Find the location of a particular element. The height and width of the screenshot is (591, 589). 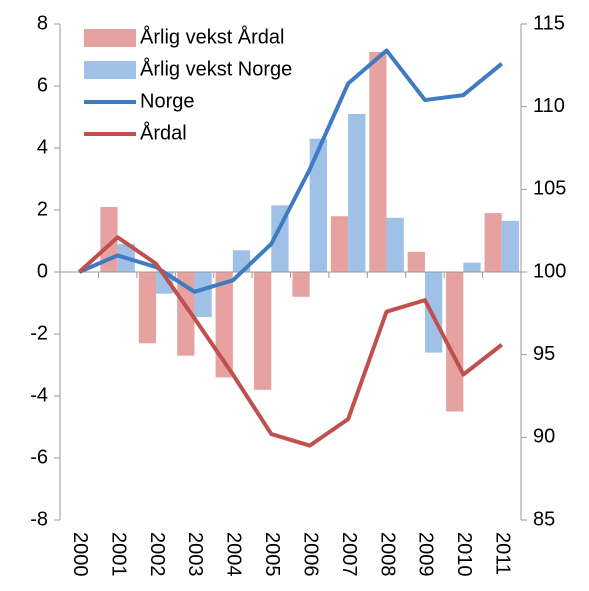

y-tick-label: 4 is located at coordinates (42, 147).